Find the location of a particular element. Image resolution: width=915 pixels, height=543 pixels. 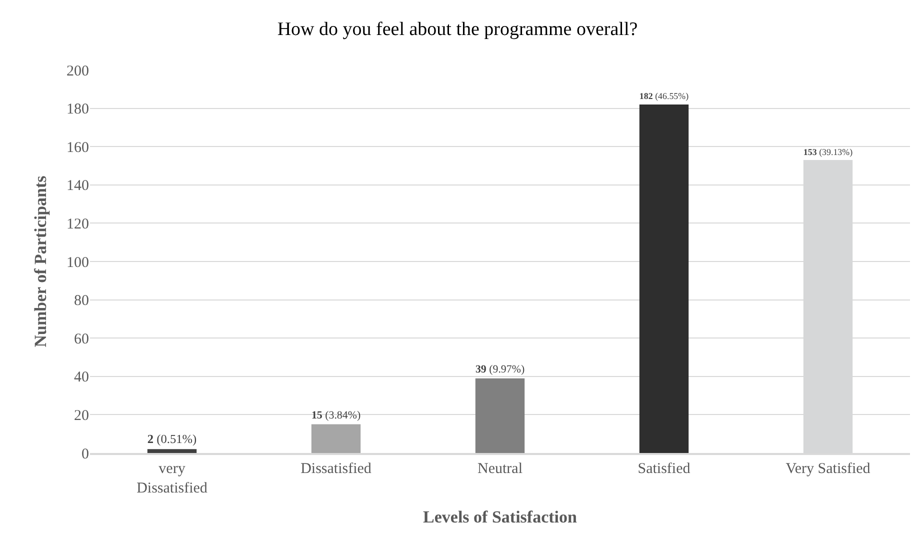

x-tick-label: Satisfied is located at coordinates (664, 469).